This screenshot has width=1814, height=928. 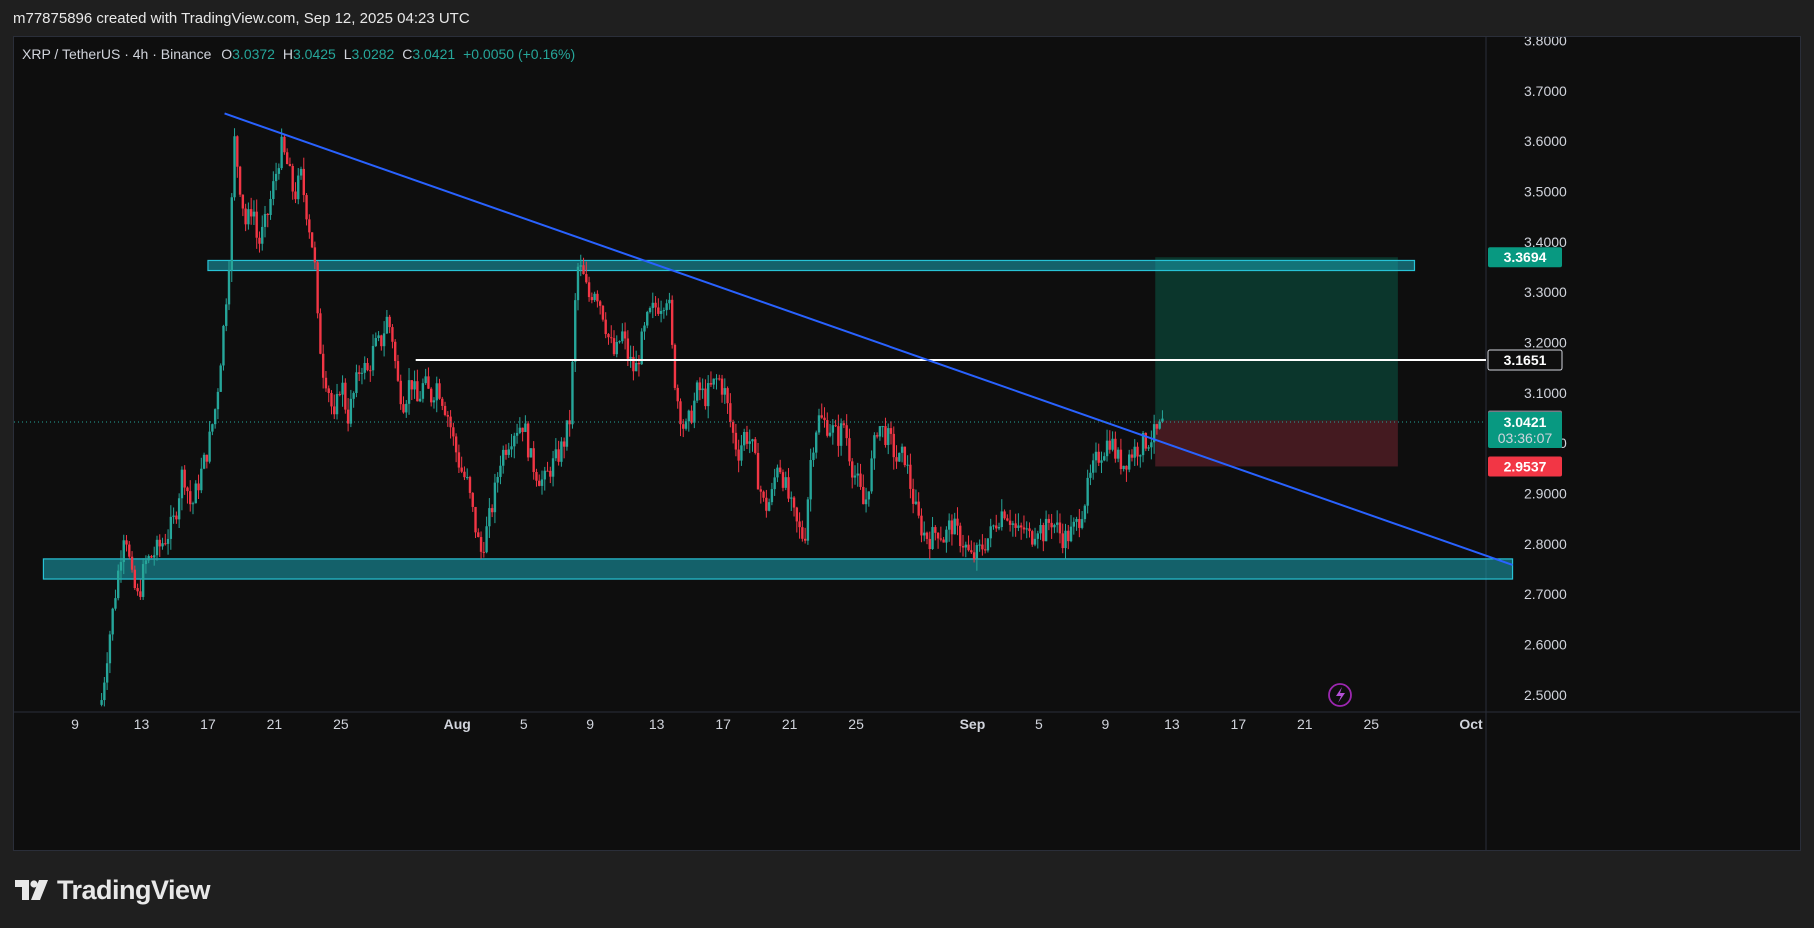 What do you see at coordinates (117, 54) in the screenshot?
I see `legend-symbol: XRP / TetherUS · 4h · Binance` at bounding box center [117, 54].